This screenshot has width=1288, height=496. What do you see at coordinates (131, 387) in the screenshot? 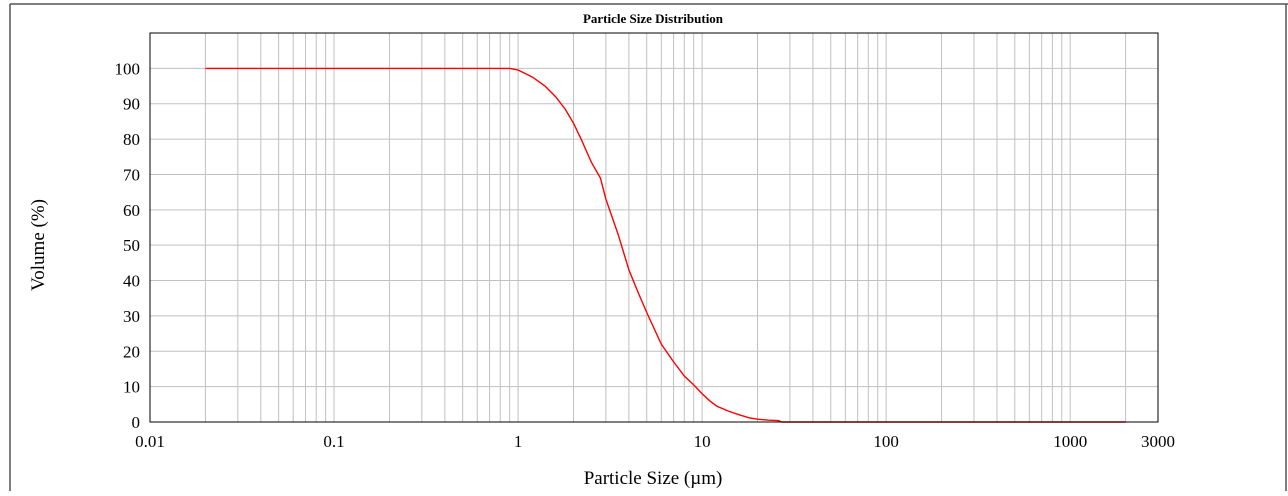
I see `y-tick-label: 10` at bounding box center [131, 387].